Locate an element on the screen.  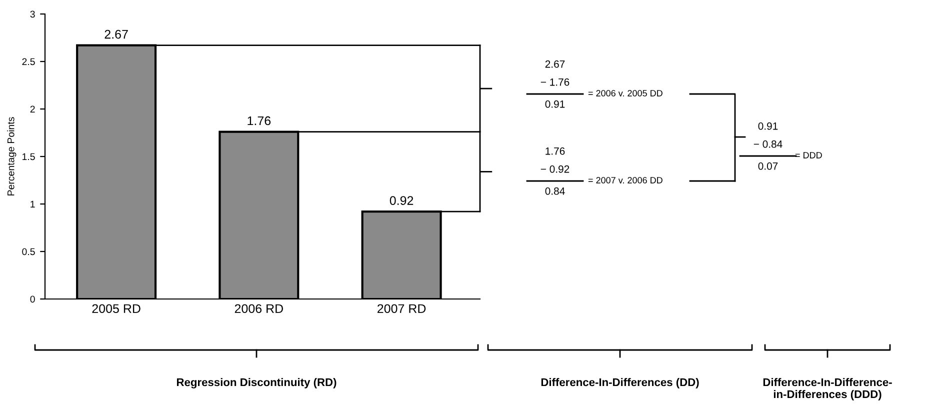
data-label: 1.76 is located at coordinates (259, 121).